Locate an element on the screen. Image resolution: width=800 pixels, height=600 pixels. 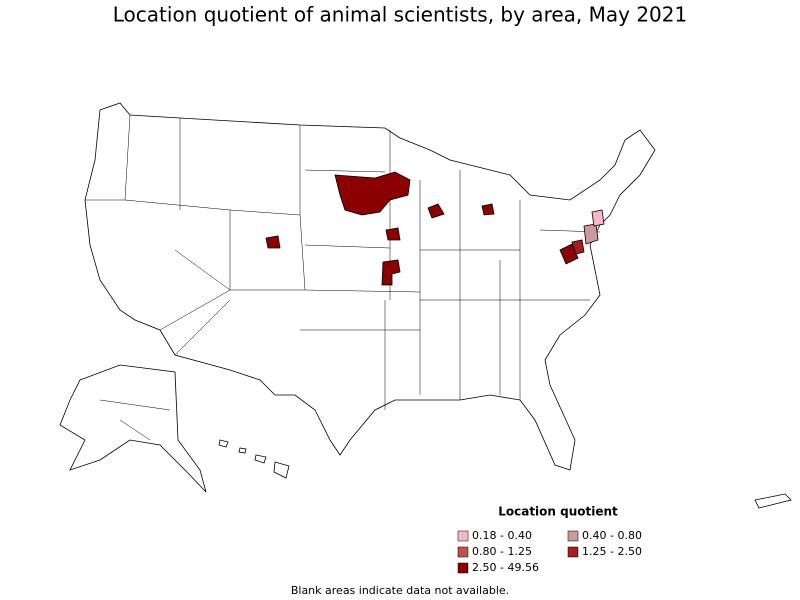
legend-label: 0.80 - 1.25 is located at coordinates (502, 551).